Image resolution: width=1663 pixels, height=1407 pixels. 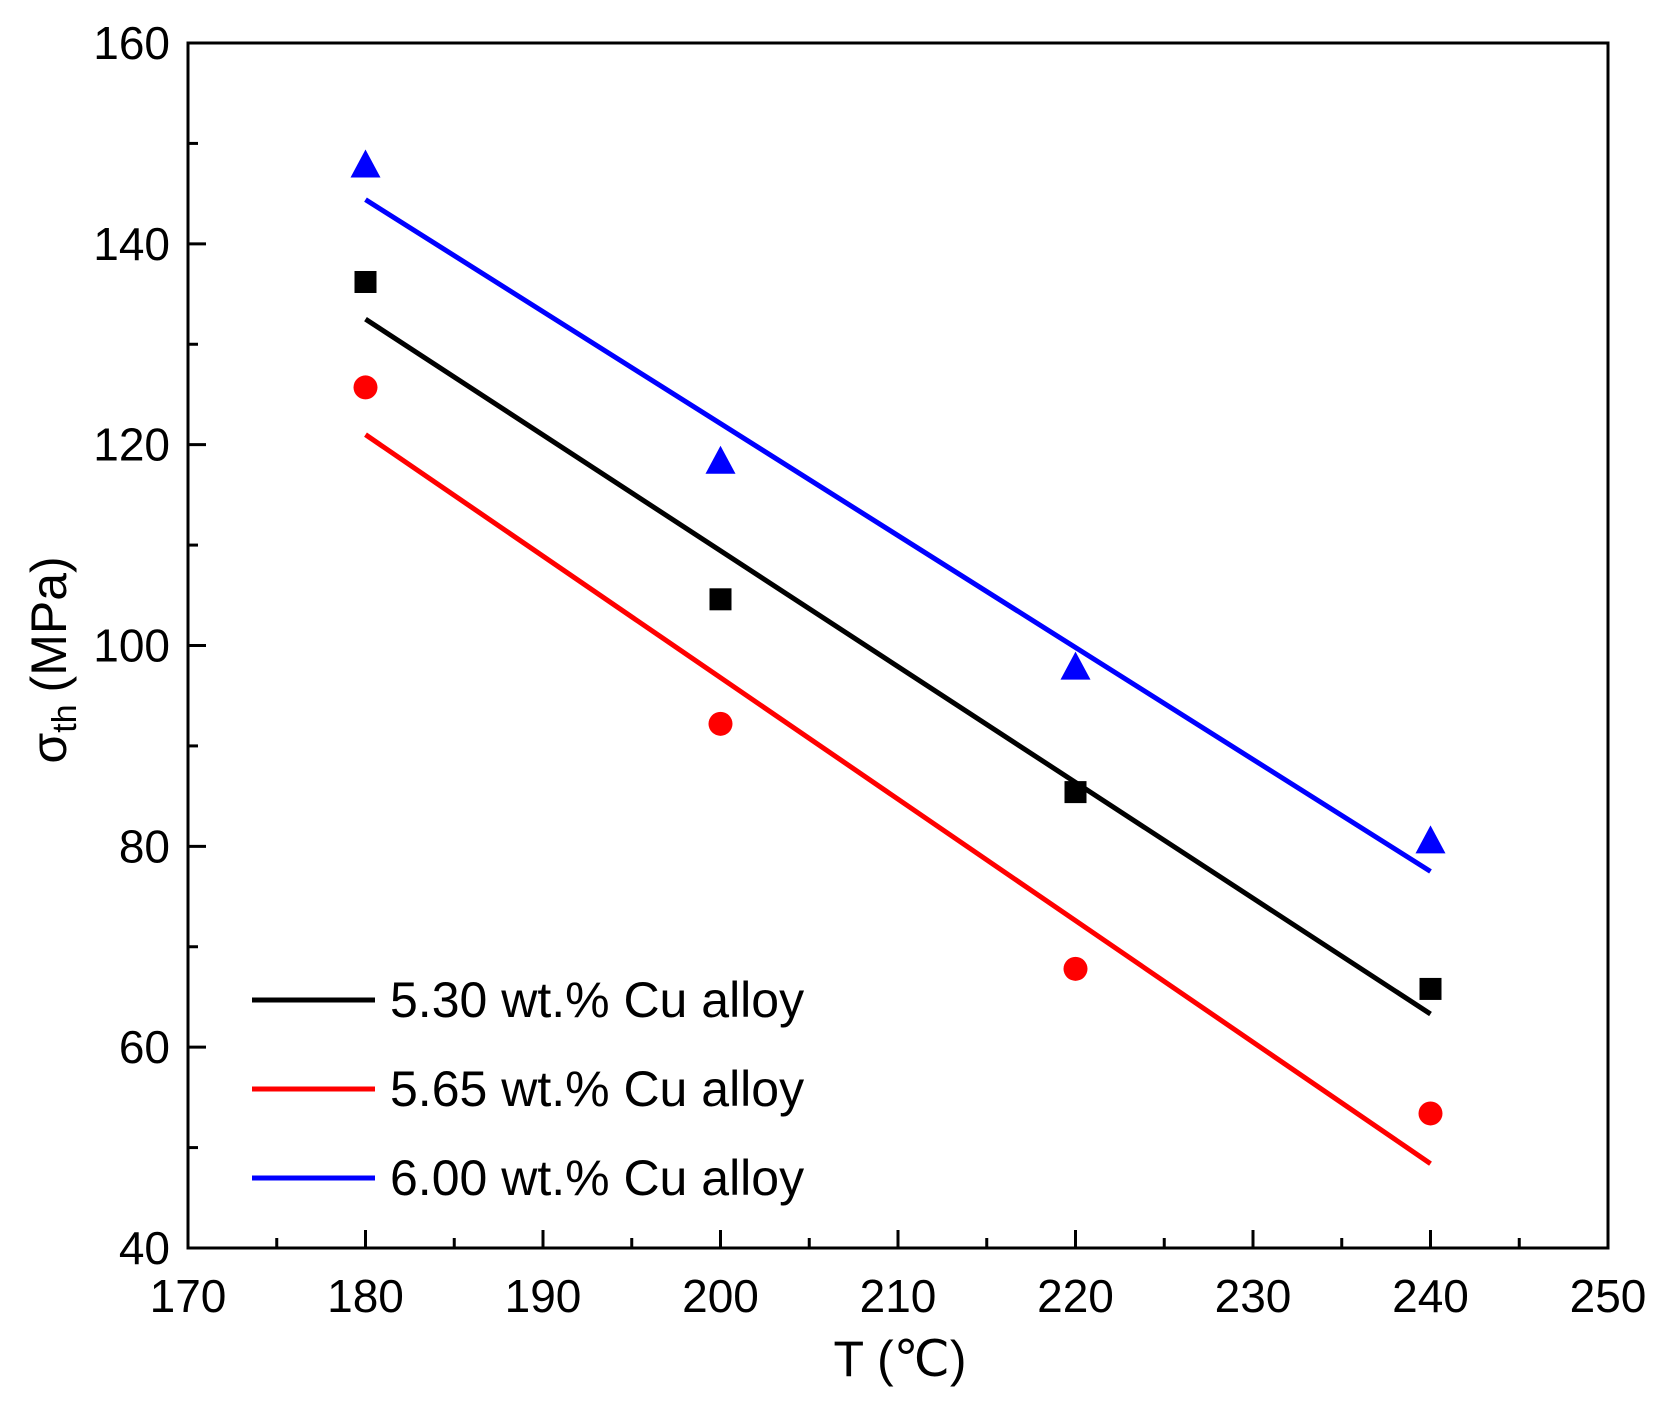 I want to click on x-tick-label: 200, so click(x=720, y=1296).